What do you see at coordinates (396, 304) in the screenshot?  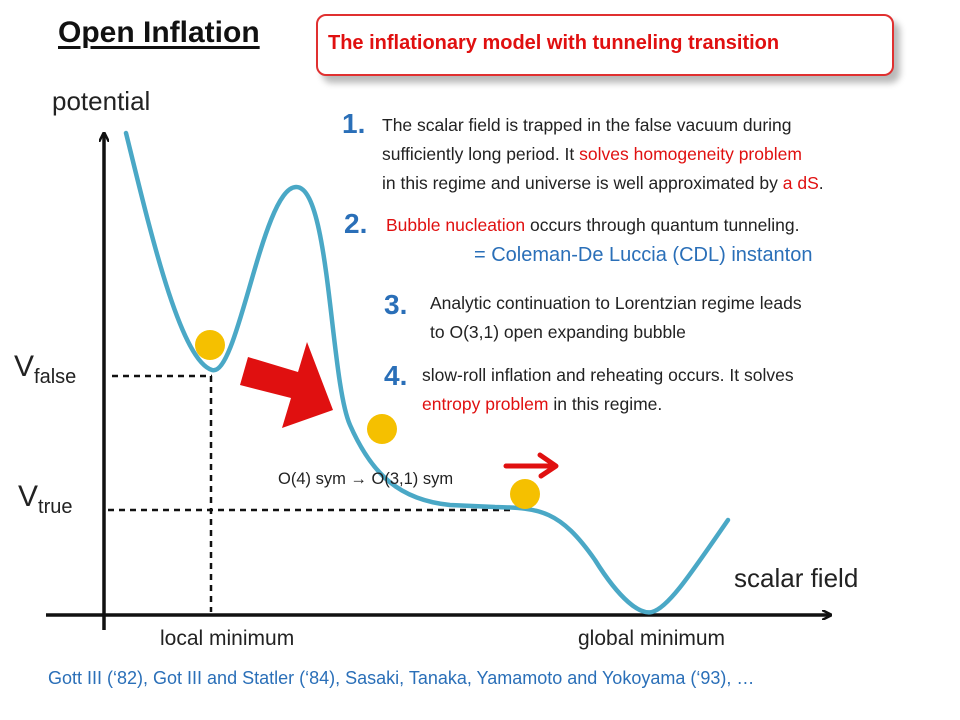 I see `step-3-number: 3.` at bounding box center [396, 304].